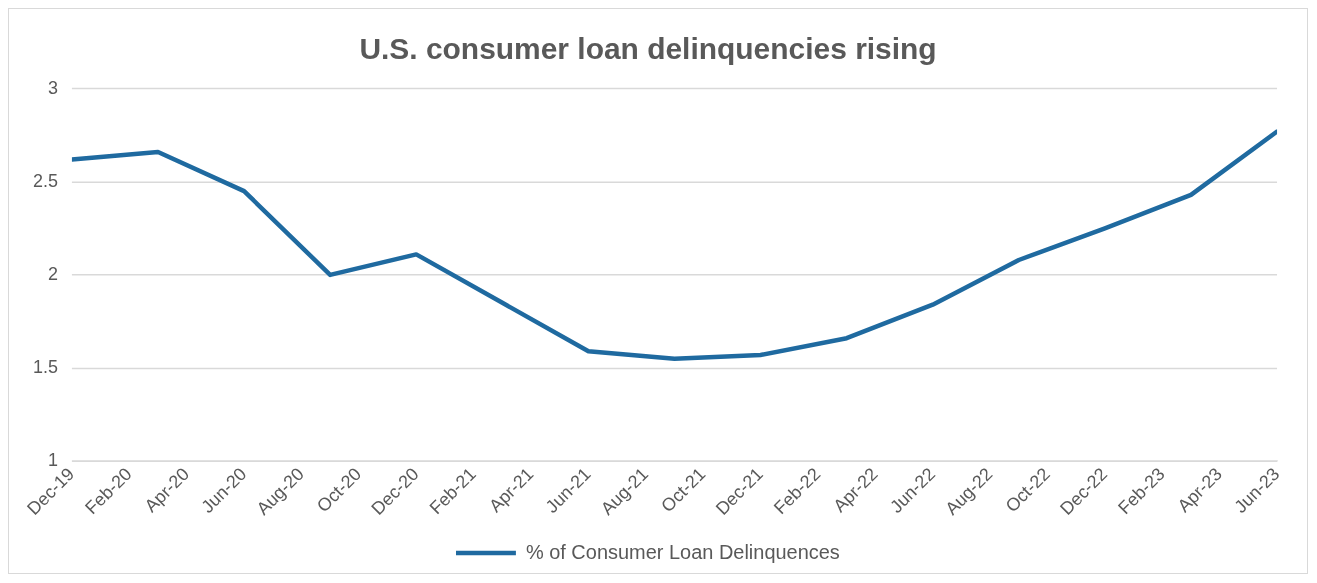 Image resolution: width=1317 pixels, height=583 pixels. Describe the element at coordinates (682, 551) in the screenshot. I see `legend-label: % of Consumer Loan Delinquences` at that location.